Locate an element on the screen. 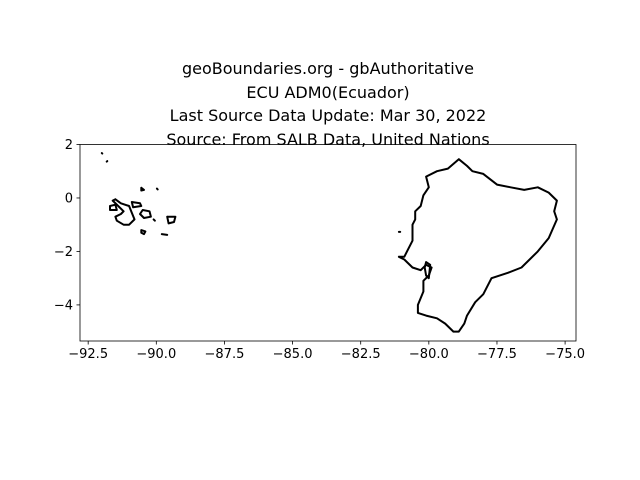 Image resolution: width=640 pixels, height=480 pixels. x-tick-label: −75.0 is located at coordinates (565, 354).